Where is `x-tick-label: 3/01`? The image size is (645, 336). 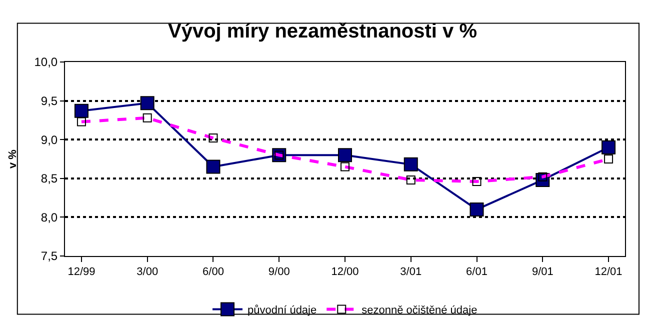
x-tick-label: 3/01 is located at coordinates (411, 272).